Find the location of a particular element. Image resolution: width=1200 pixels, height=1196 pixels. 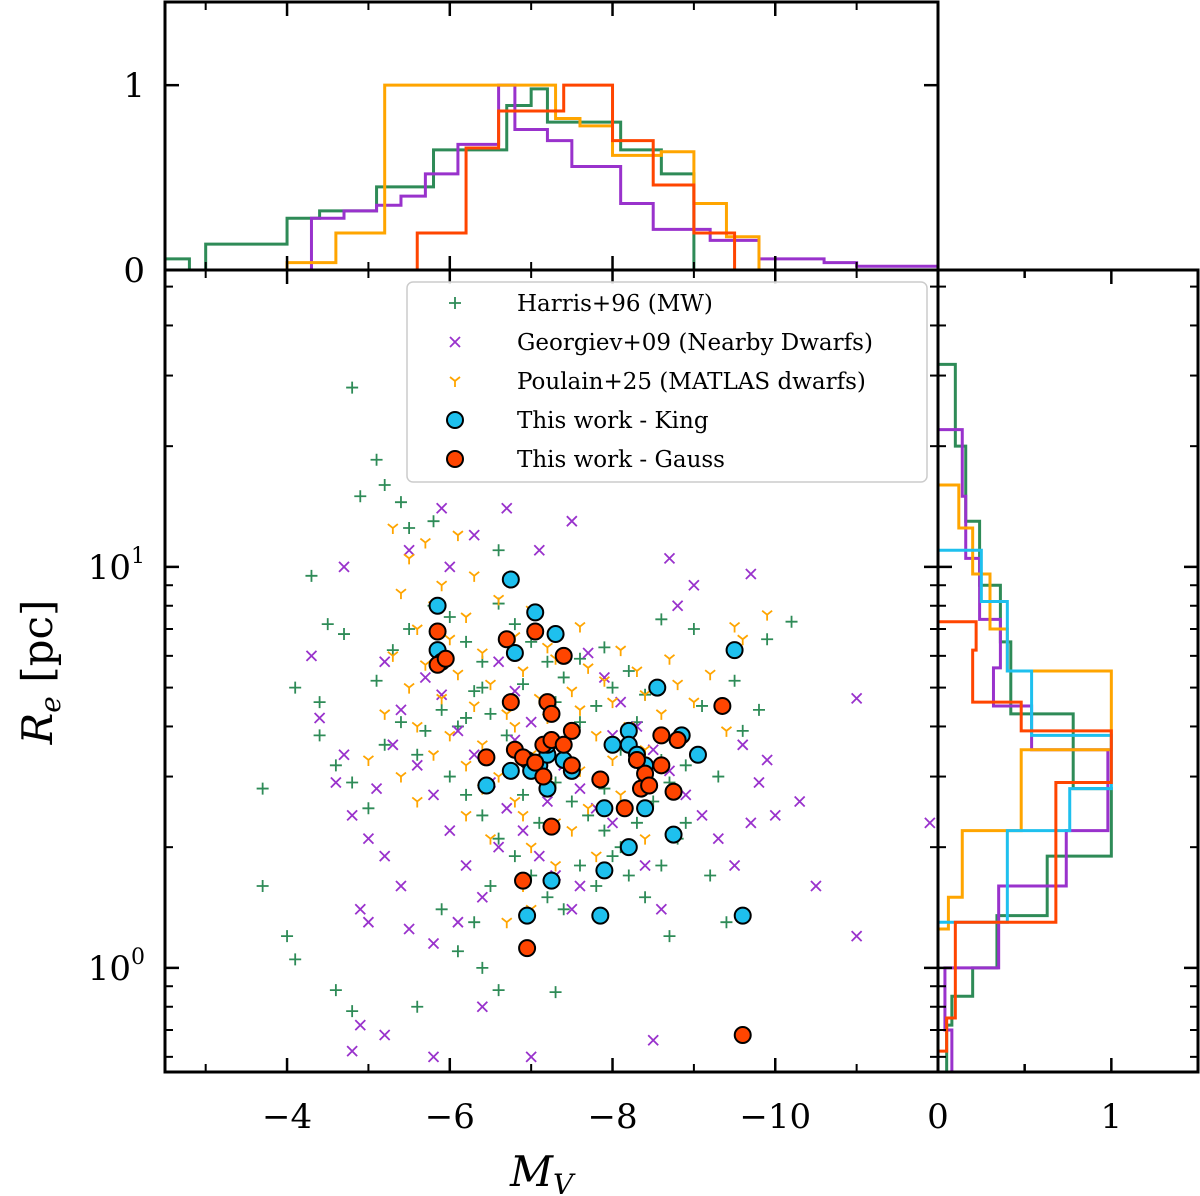

right-hist-tick-label: 1 is located at coordinates (1112, 1117).